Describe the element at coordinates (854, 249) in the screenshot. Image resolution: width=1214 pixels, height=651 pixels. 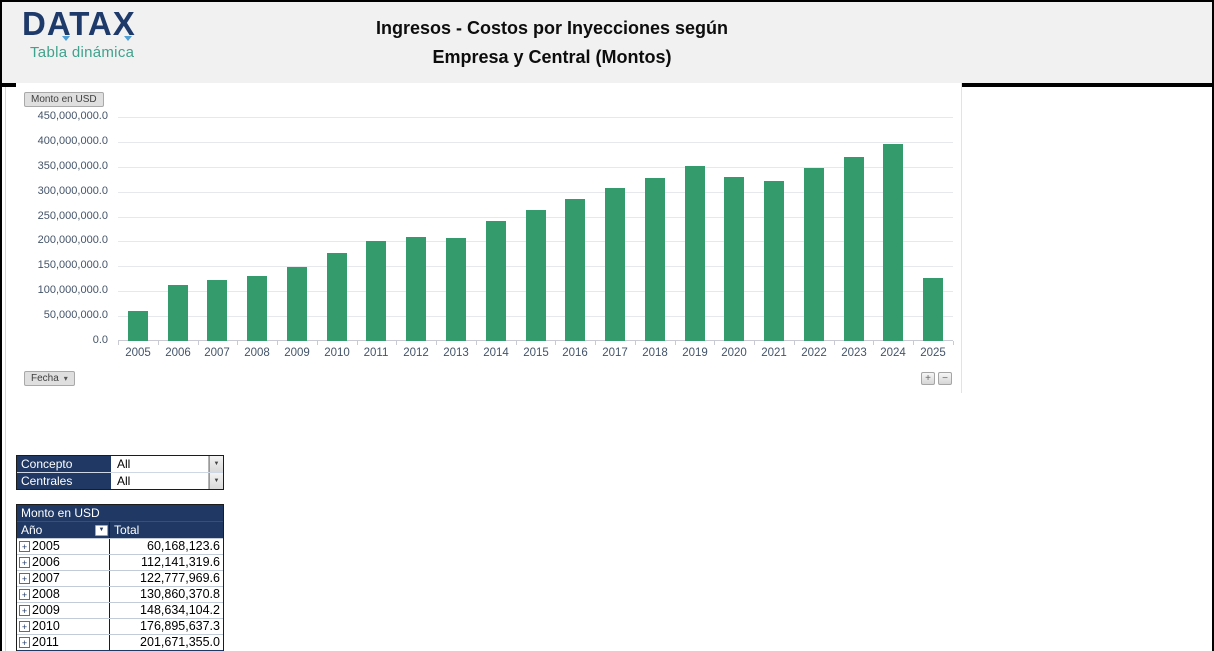
I see `bar-2023` at that location.